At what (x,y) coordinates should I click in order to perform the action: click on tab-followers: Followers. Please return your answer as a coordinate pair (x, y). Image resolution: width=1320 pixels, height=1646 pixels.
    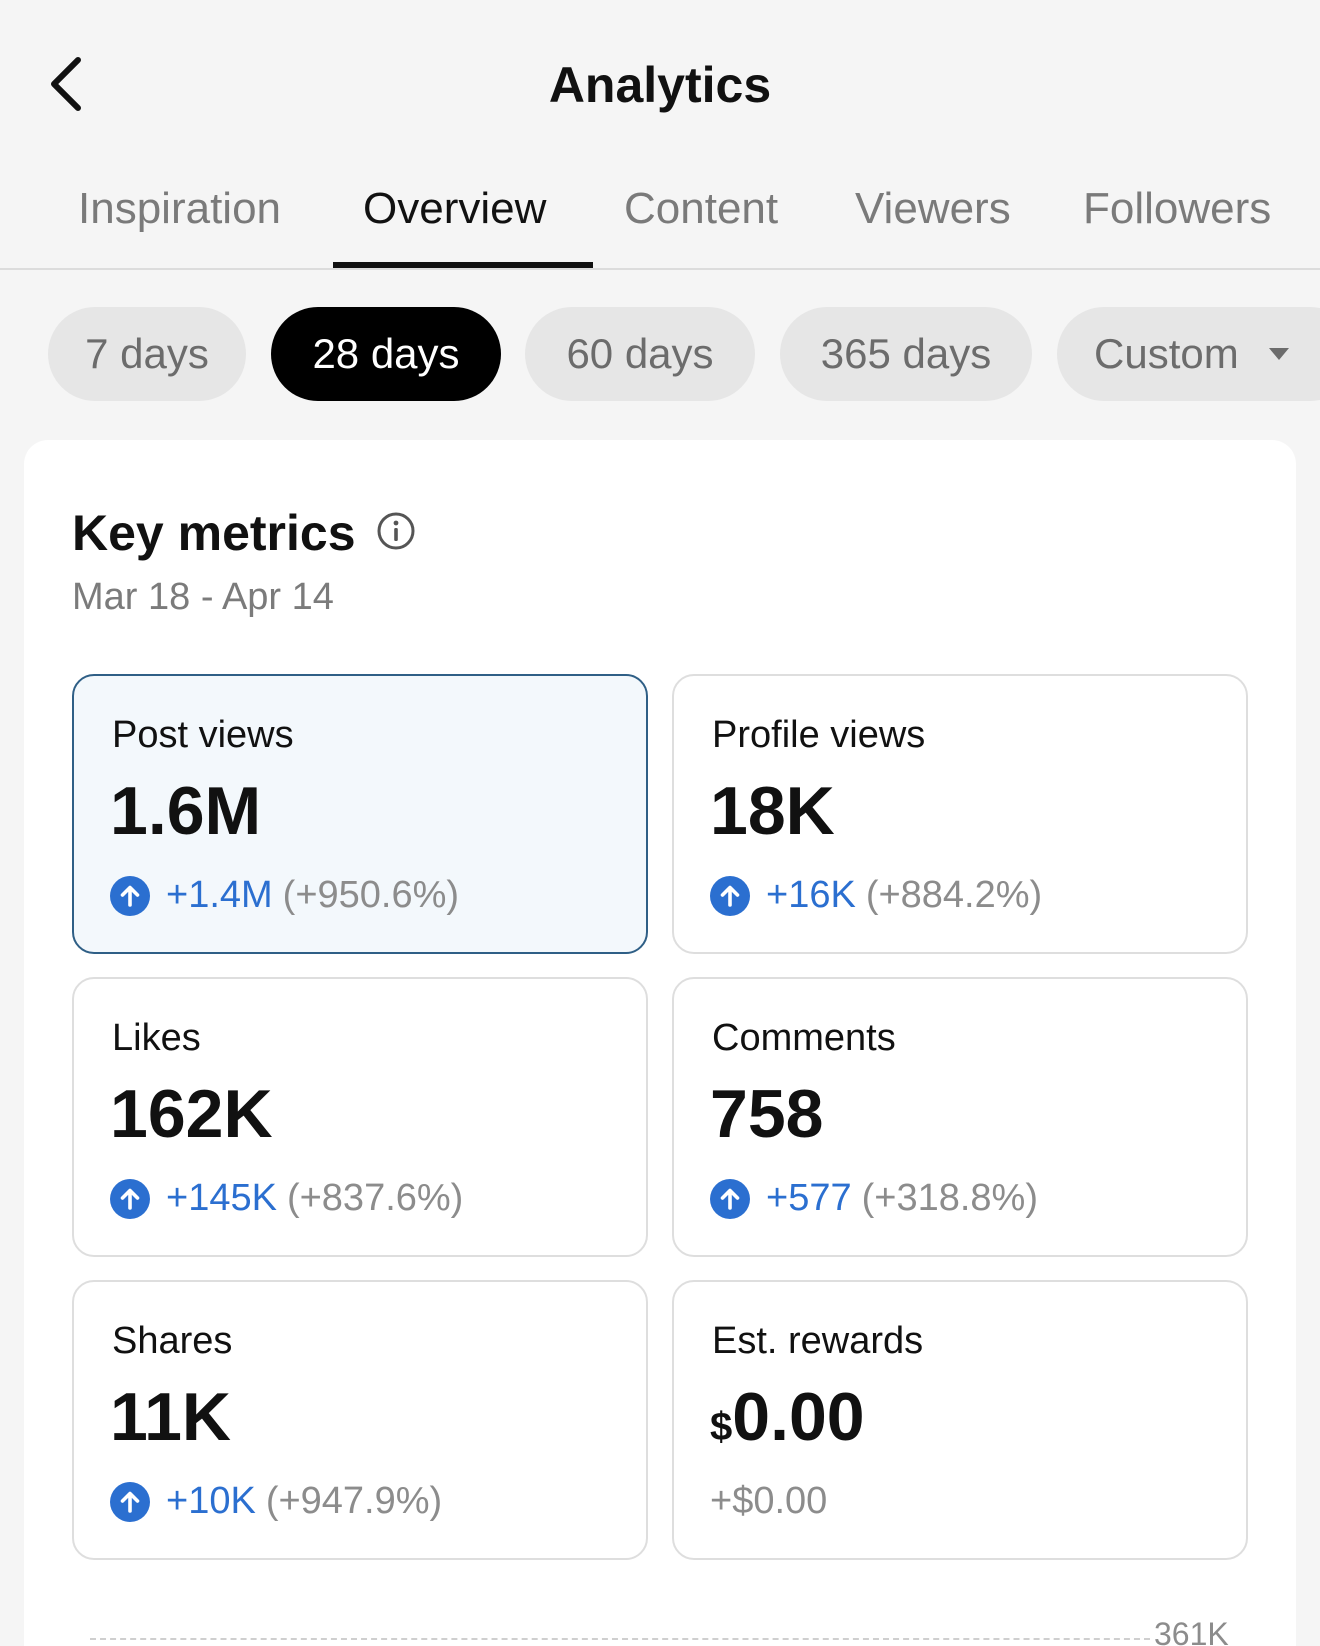
    Looking at the image, I should click on (1177, 208).